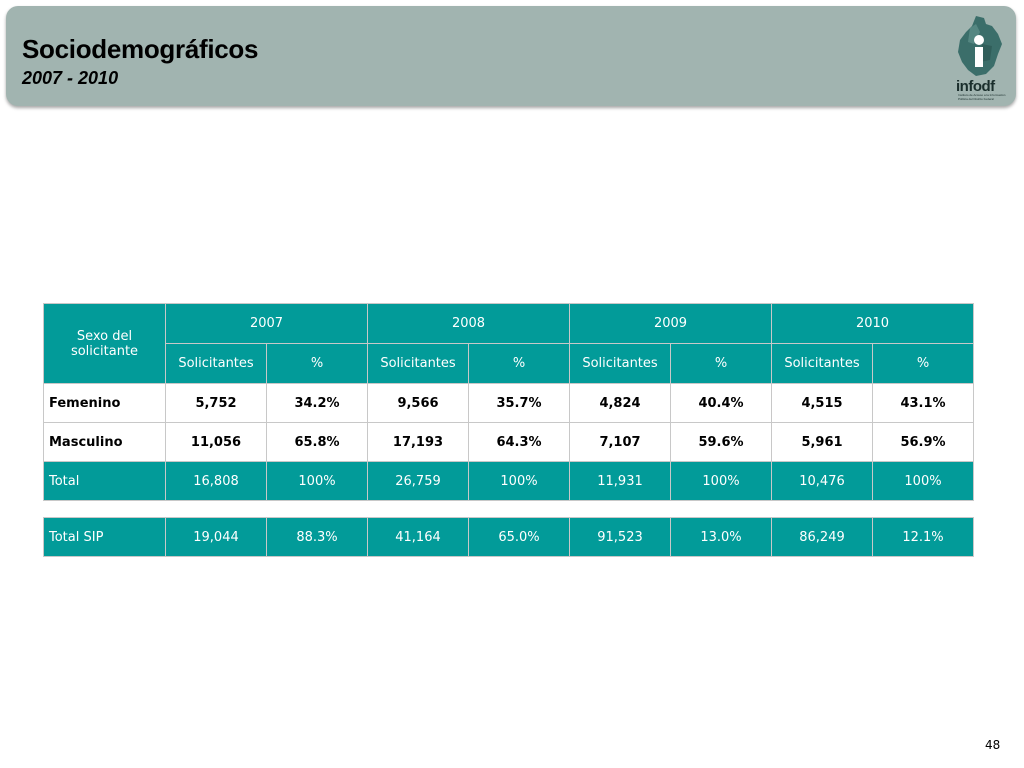 The height and width of the screenshot is (768, 1024). What do you see at coordinates (822, 442) in the screenshot?
I see `table-cell: 5,961` at bounding box center [822, 442].